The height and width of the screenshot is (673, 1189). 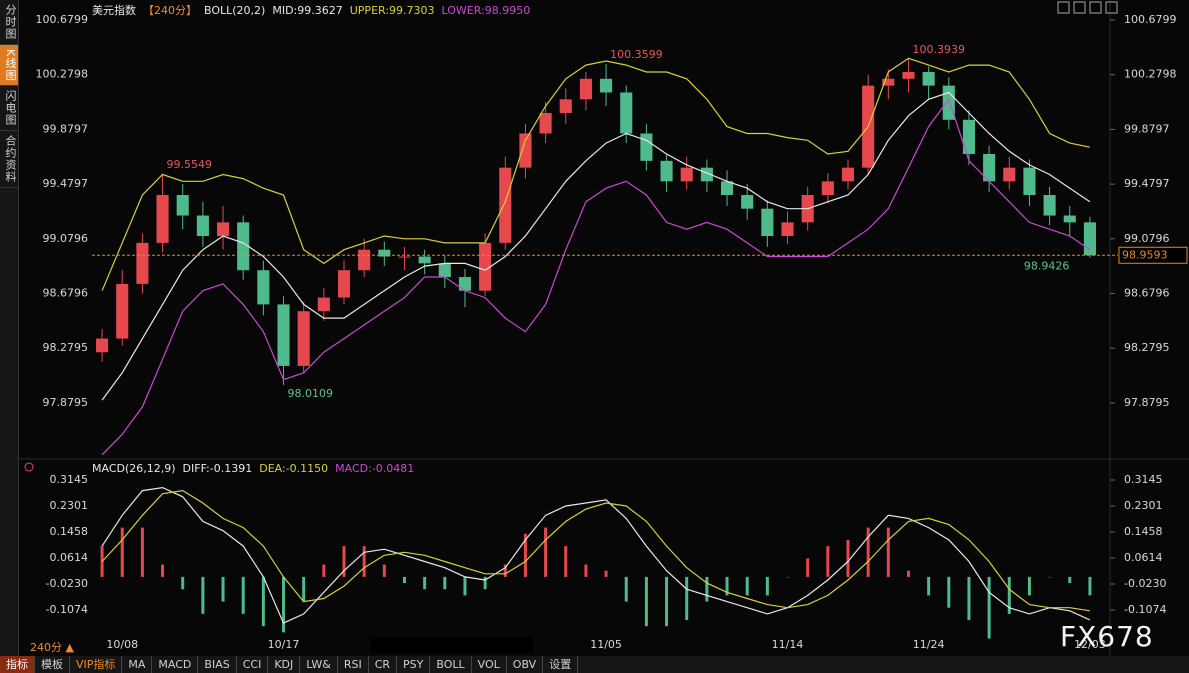 I want to click on toolbar-button: CCI, so click(x=253, y=664).